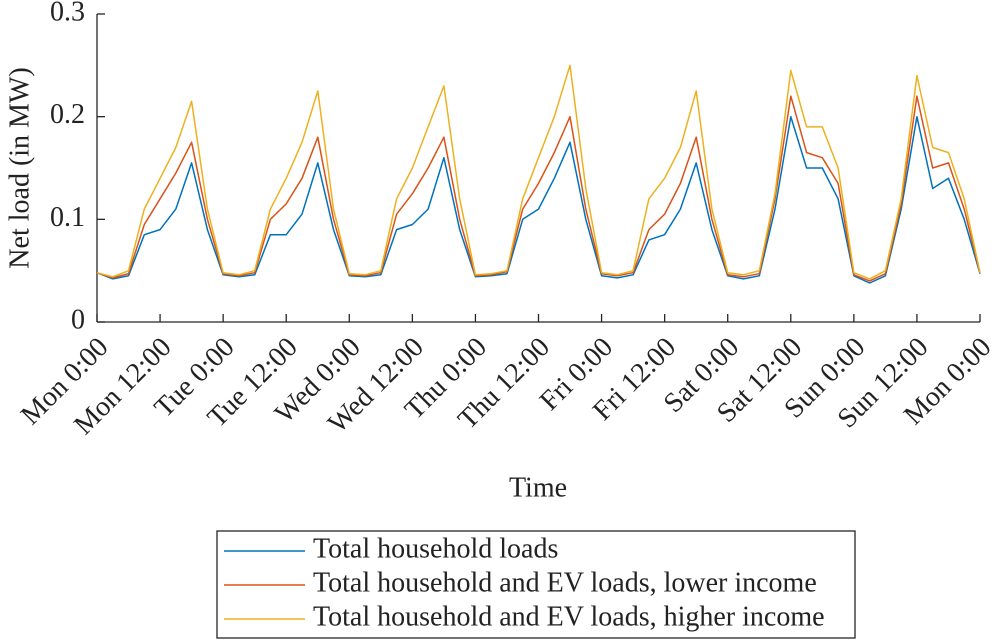 Image resolution: width=1000 pixels, height=644 pixels. I want to click on y-tick-label: 0.3, so click(67, 13).